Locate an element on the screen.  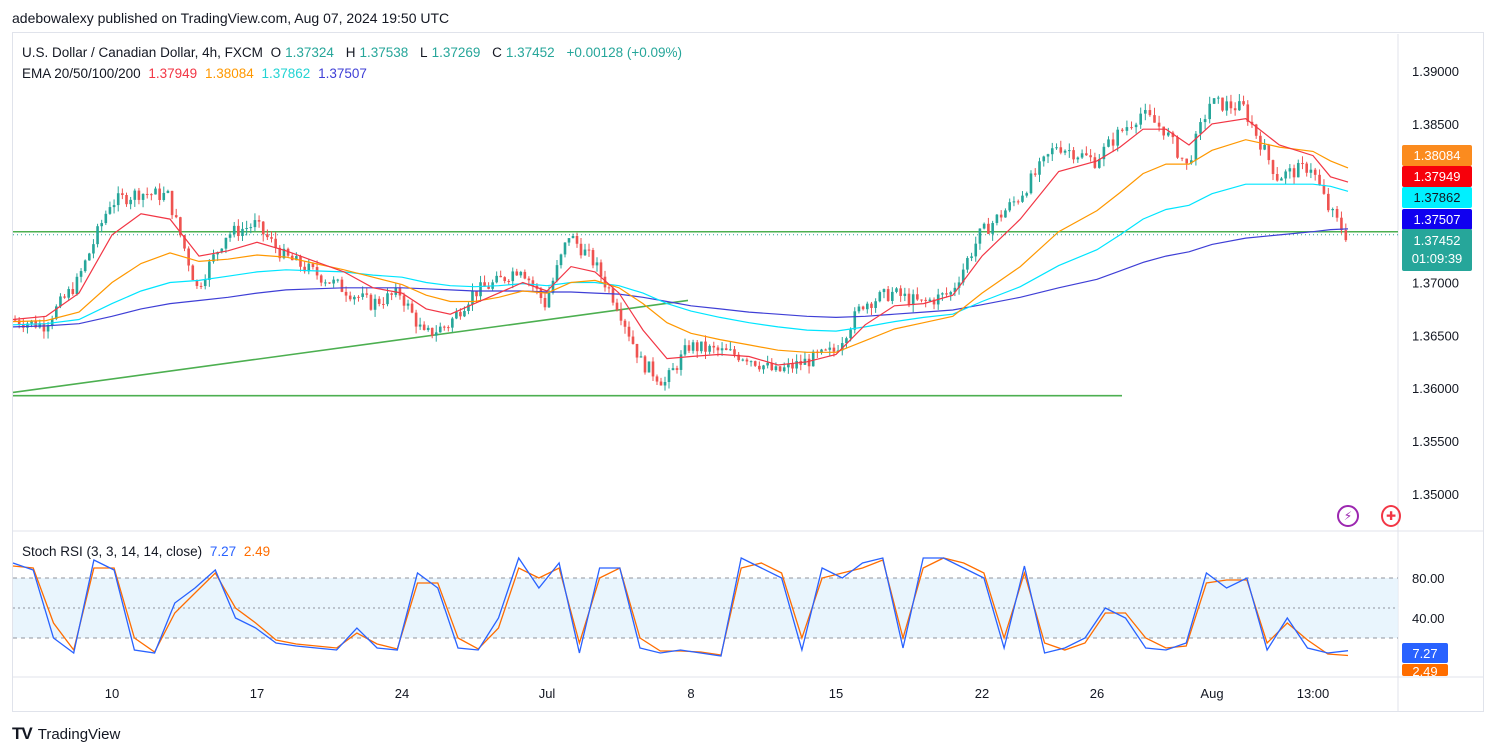
ema20-badge: 1.37949 is located at coordinates (1437, 176).